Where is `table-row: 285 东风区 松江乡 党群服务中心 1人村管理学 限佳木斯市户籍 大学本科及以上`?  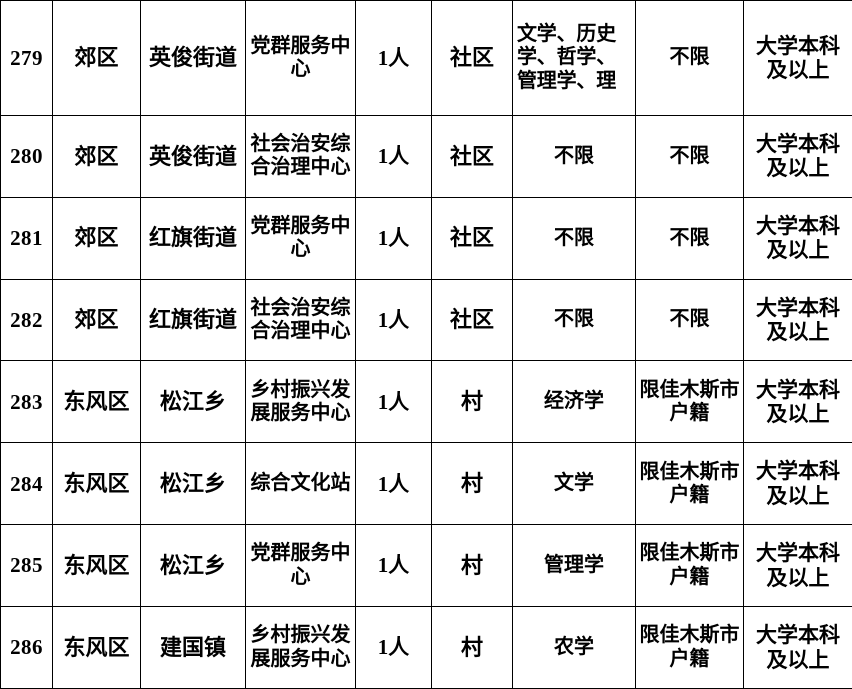
table-row: 285 东风区 松江乡 党群服务中心 1人村管理学 限佳木斯市户籍 大学本科及以上 is located at coordinates (426, 566).